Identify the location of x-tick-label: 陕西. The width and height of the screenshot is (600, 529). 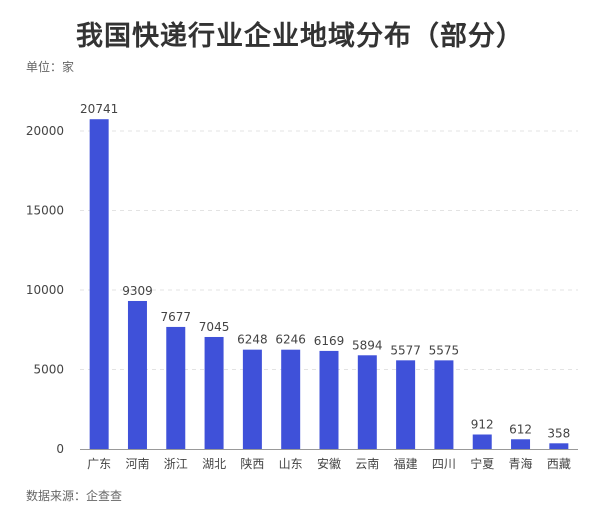
(252, 463).